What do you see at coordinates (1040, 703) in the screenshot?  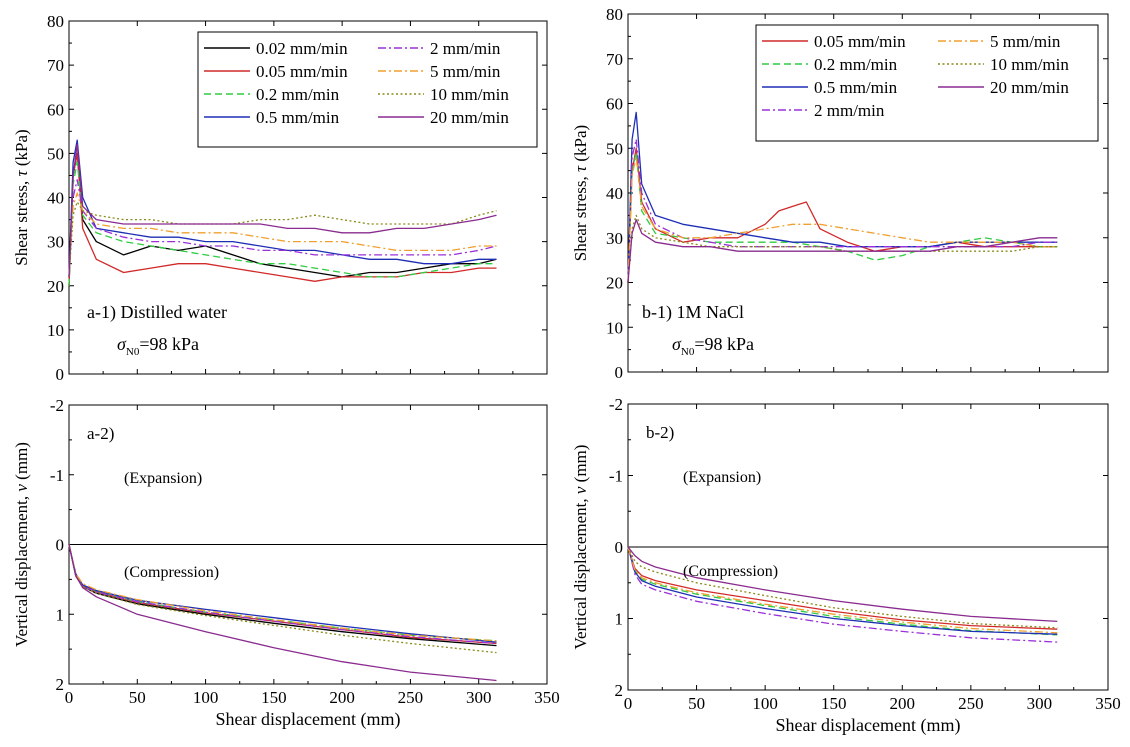 I see `x-tick-label: 300` at bounding box center [1040, 703].